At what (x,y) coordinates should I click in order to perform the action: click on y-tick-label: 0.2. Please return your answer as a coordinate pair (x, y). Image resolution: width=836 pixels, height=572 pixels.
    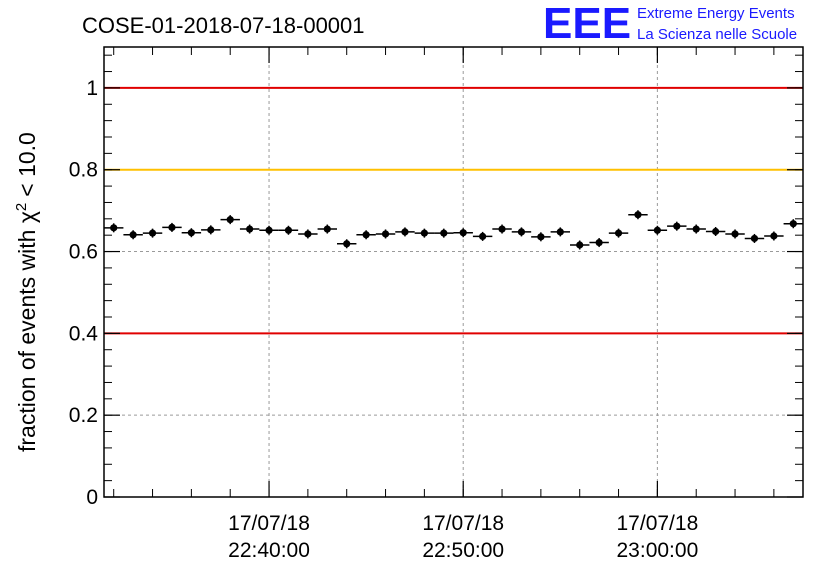
    Looking at the image, I should click on (83, 415).